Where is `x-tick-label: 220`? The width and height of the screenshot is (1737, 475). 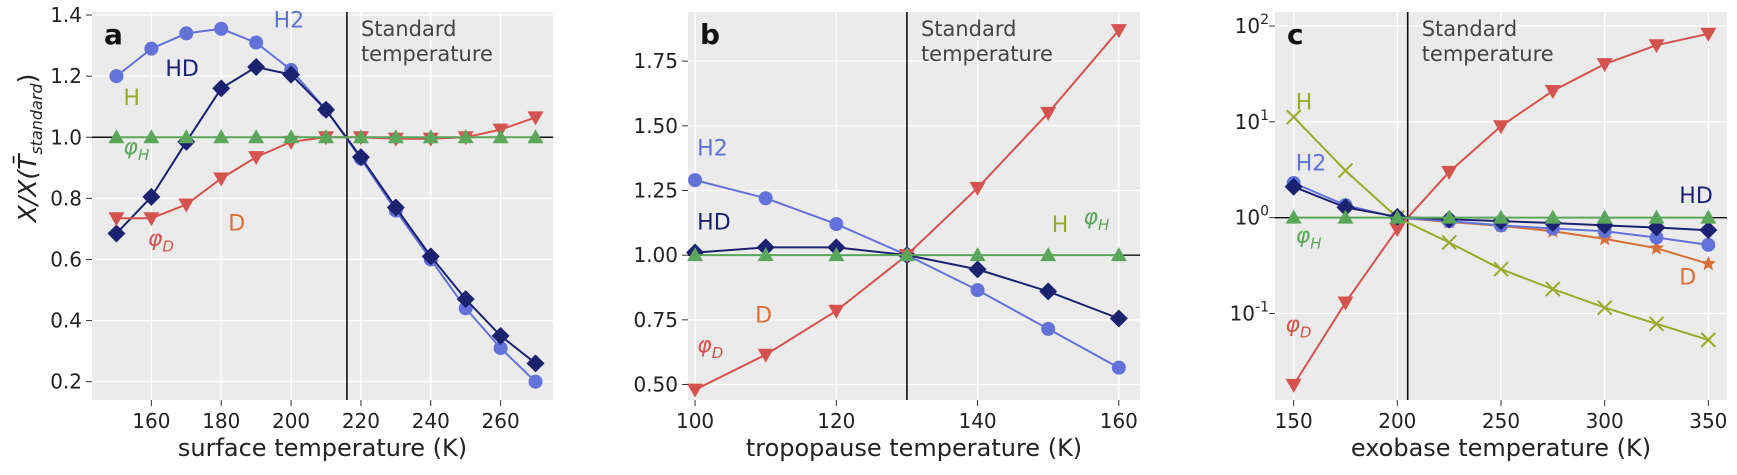 x-tick-label: 220 is located at coordinates (361, 421).